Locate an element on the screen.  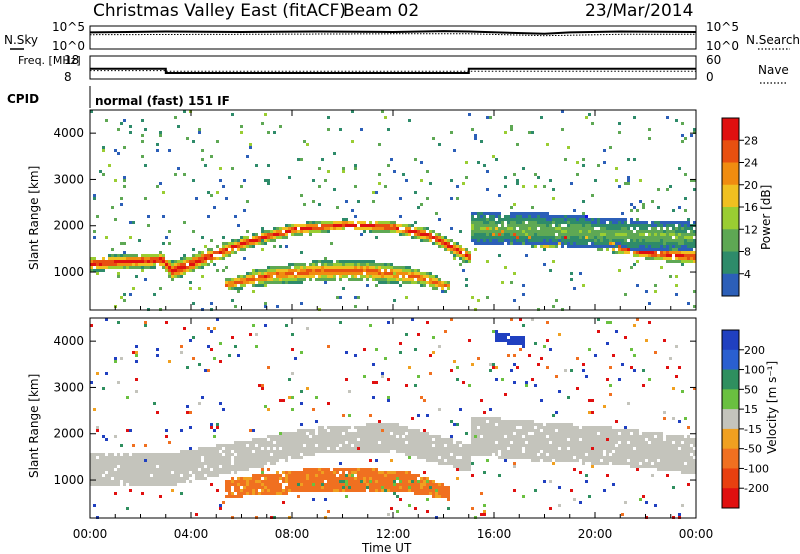
velocity-colorbar-tick: -100 is located at coordinates (756, 468).